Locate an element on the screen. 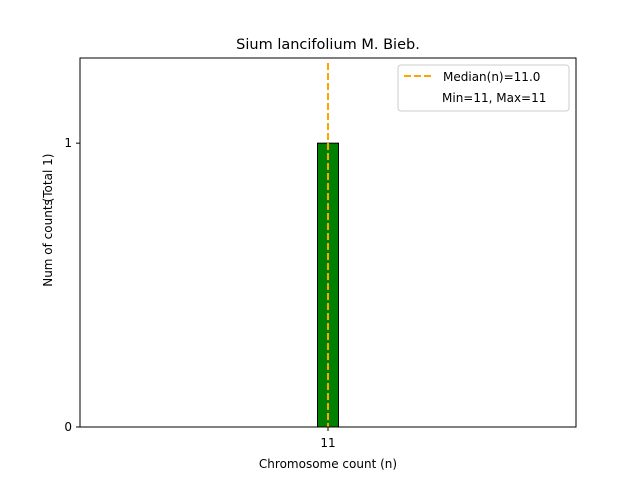  legend: Median(n)=11.0 Min=11, Max=11 is located at coordinates (483, 88).